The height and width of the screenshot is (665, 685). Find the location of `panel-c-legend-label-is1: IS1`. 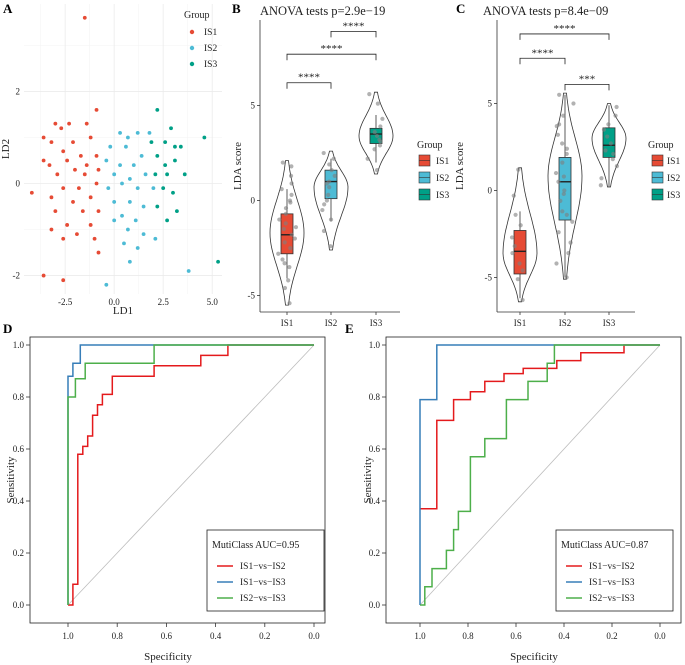

panel-c-legend-label-is1: IS1 is located at coordinates (673, 162).